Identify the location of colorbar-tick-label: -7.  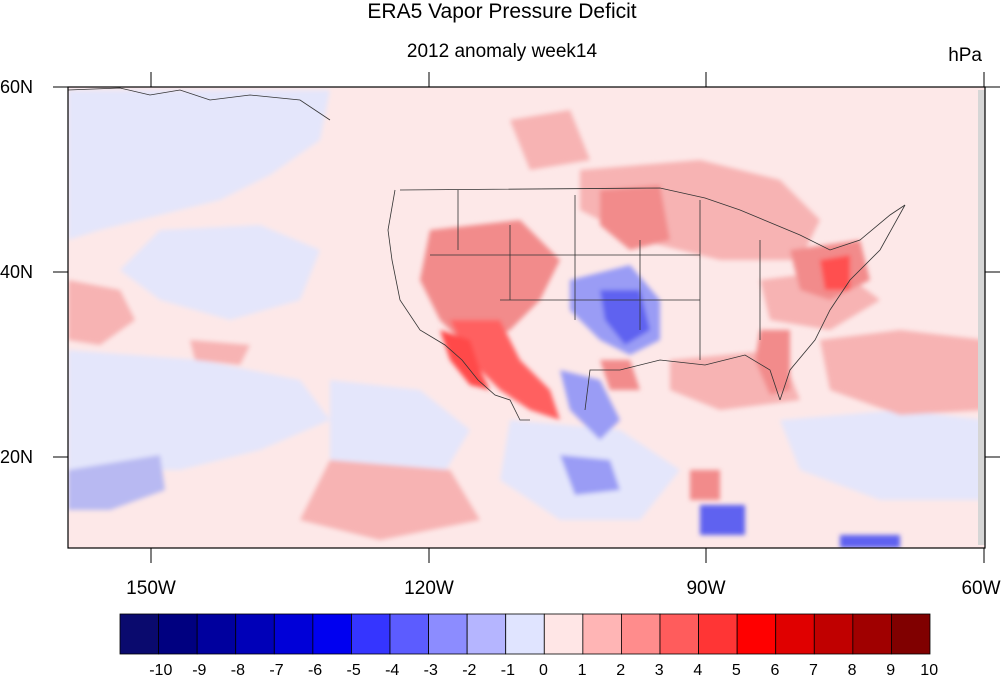
(276, 670).